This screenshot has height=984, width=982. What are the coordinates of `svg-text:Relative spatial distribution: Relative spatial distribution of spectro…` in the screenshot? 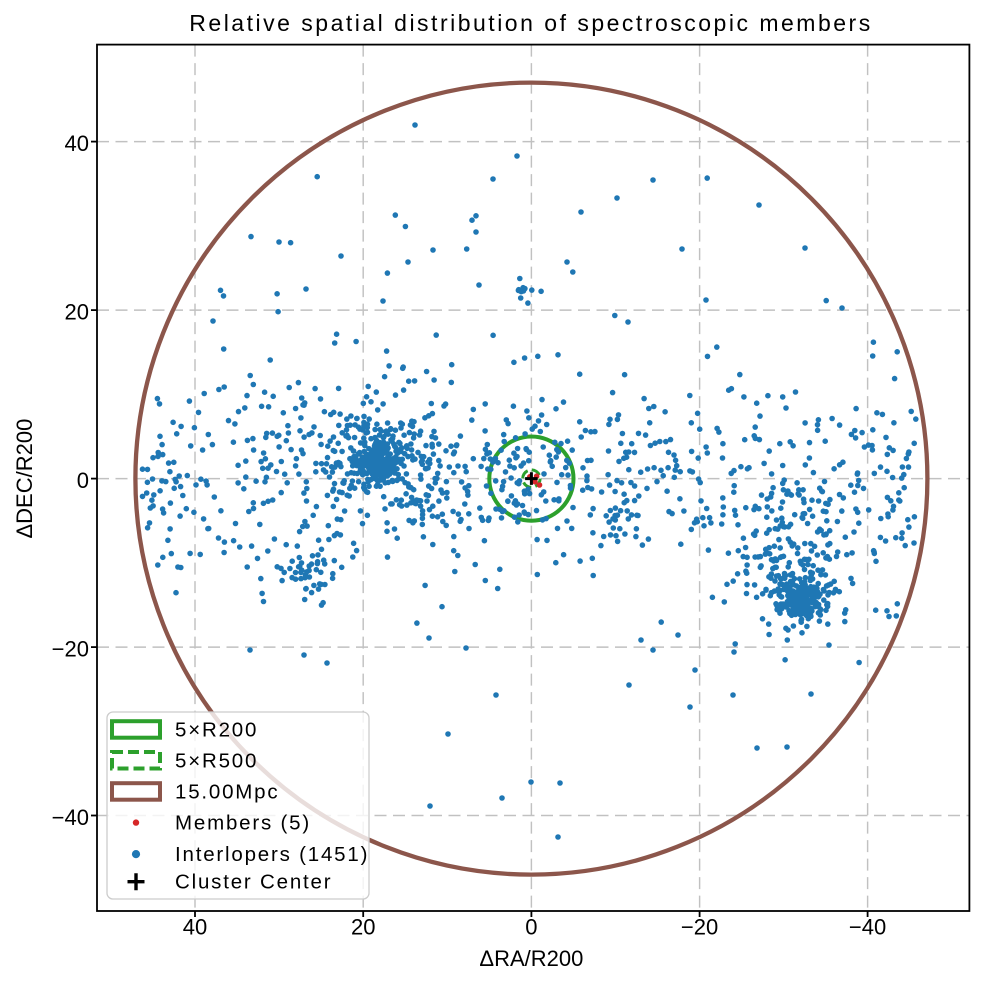 It's located at (530, 23).